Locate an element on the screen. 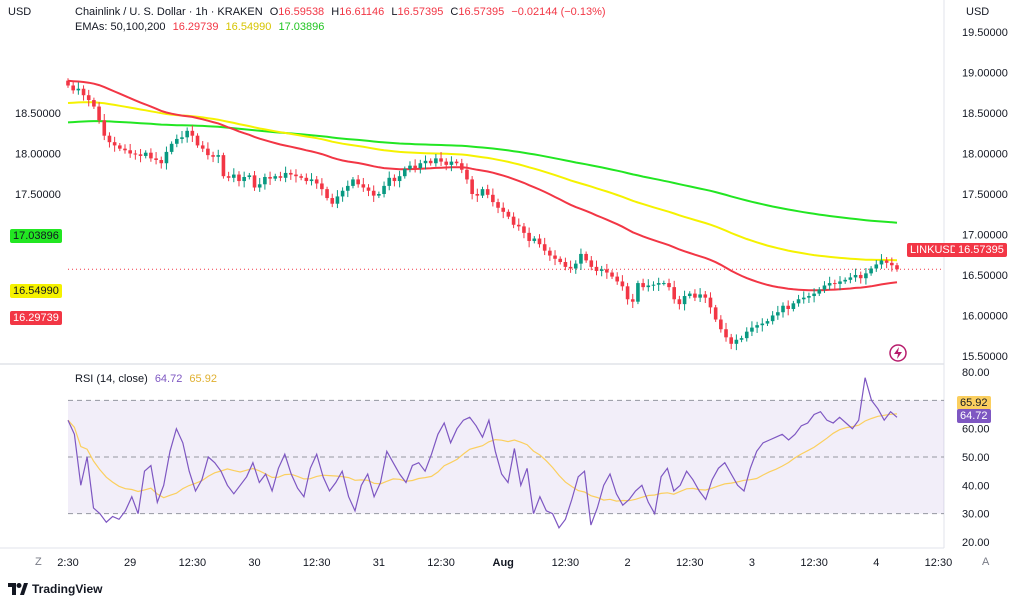 This screenshot has width=1024, height=604. currency-right: USD is located at coordinates (978, 12).